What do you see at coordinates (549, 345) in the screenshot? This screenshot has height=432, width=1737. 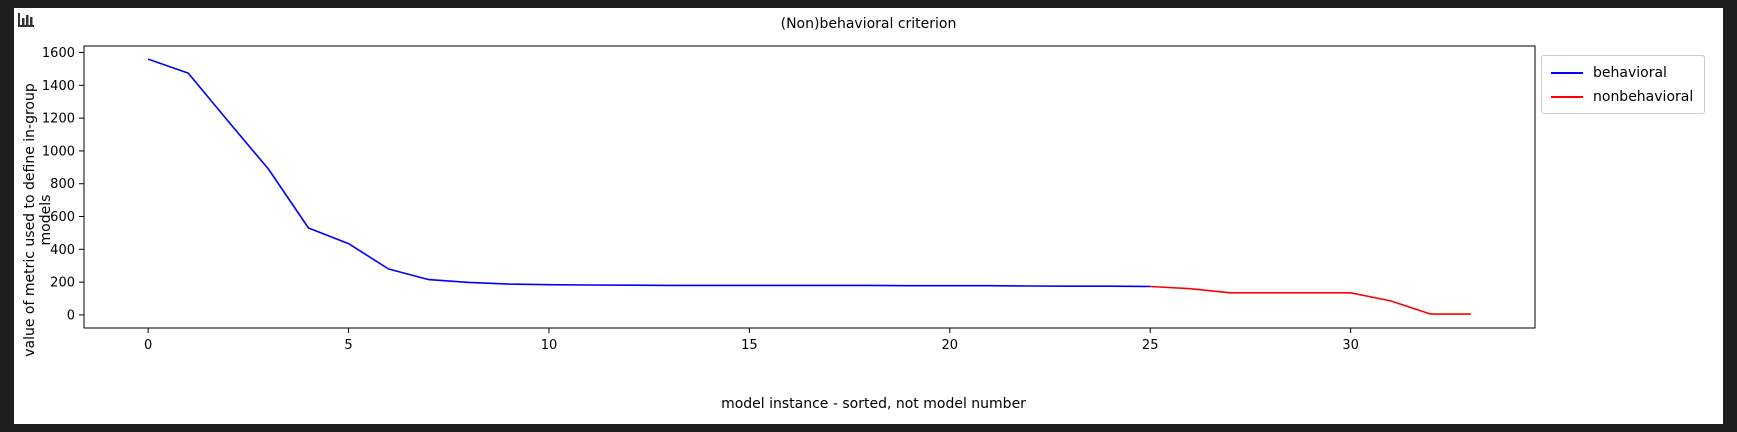 I see `x-tick-label: 10` at bounding box center [549, 345].